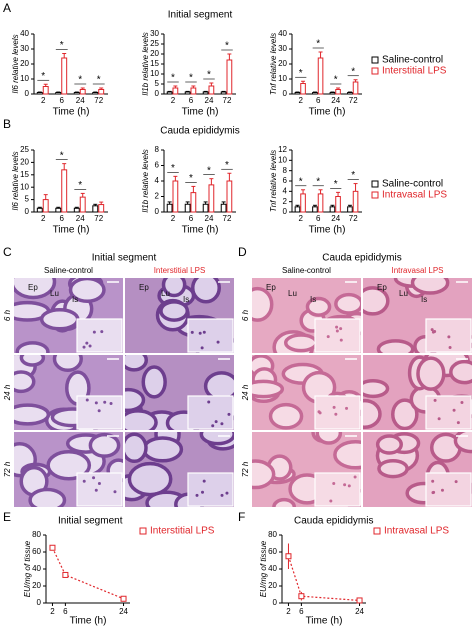  What do you see at coordinates (313, 299) in the screenshot?
I see `tissue-label: Is` at bounding box center [313, 299].